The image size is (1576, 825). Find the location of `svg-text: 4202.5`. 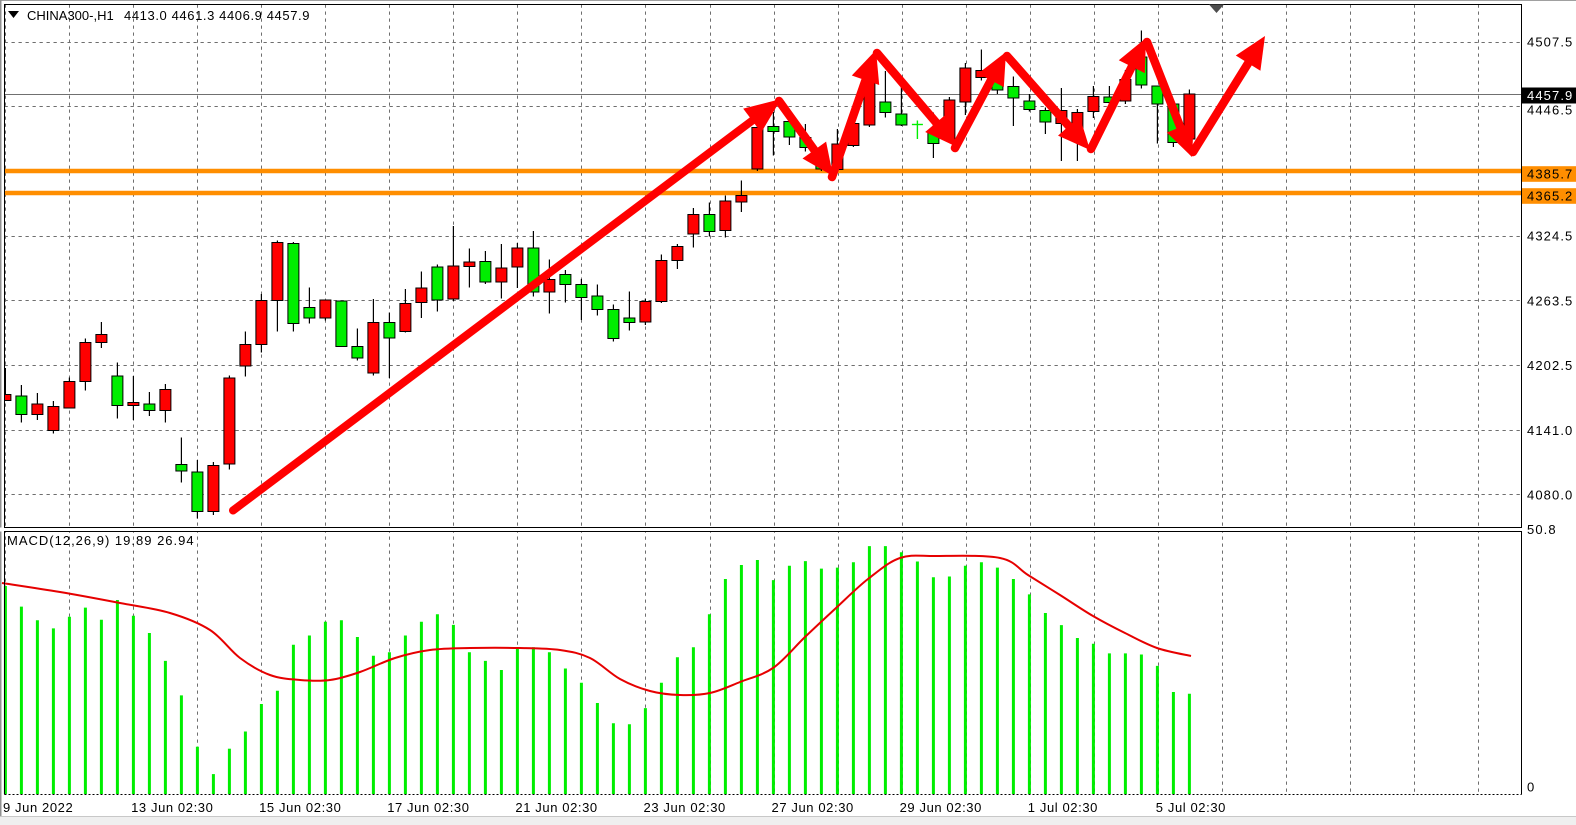

svg-text: 4202.5 is located at coordinates (1550, 365).